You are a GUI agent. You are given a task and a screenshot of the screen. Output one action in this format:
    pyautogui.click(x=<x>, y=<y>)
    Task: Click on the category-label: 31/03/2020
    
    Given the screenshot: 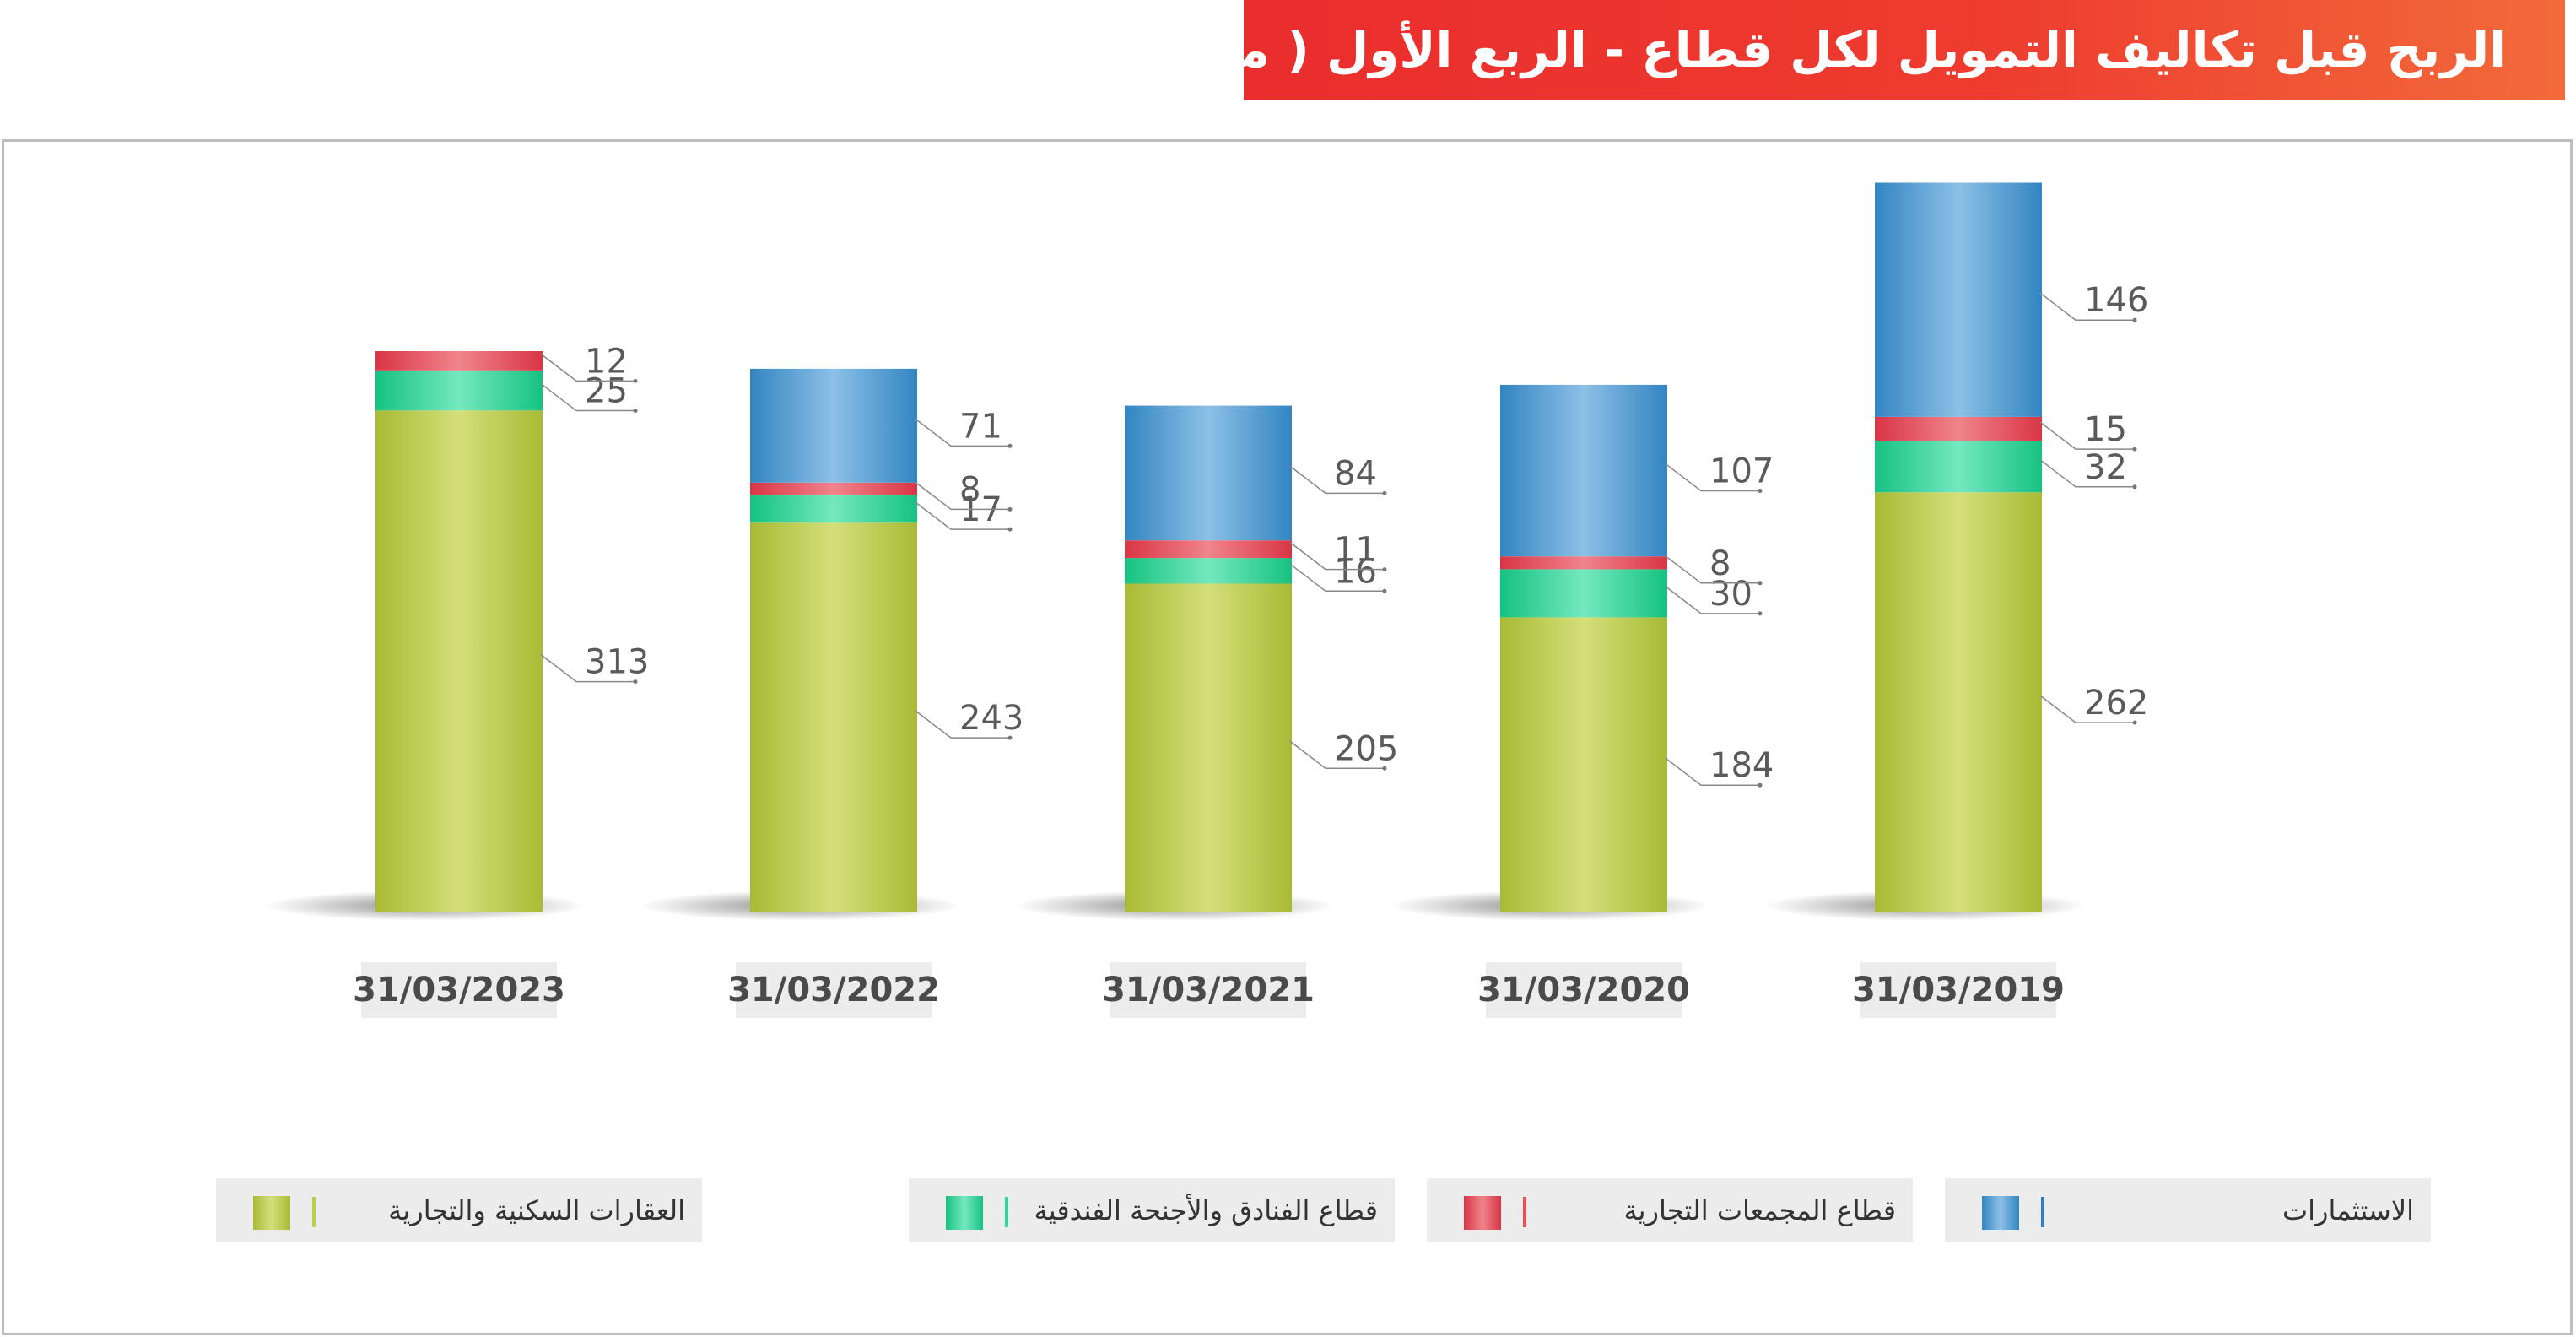 What is the action you would take?
    pyautogui.click(x=1583, y=990)
    